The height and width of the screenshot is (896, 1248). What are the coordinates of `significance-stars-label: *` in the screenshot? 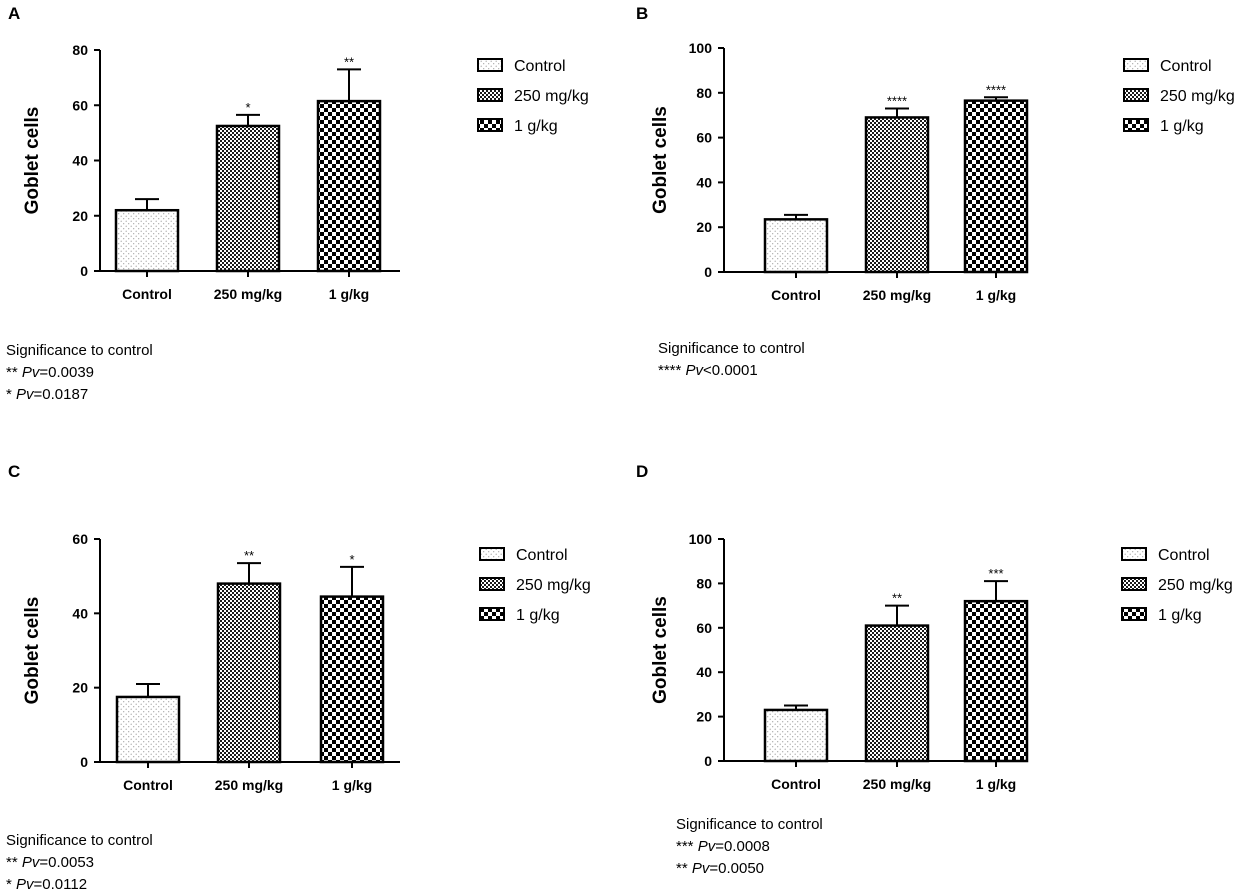 It's located at (351, 559).